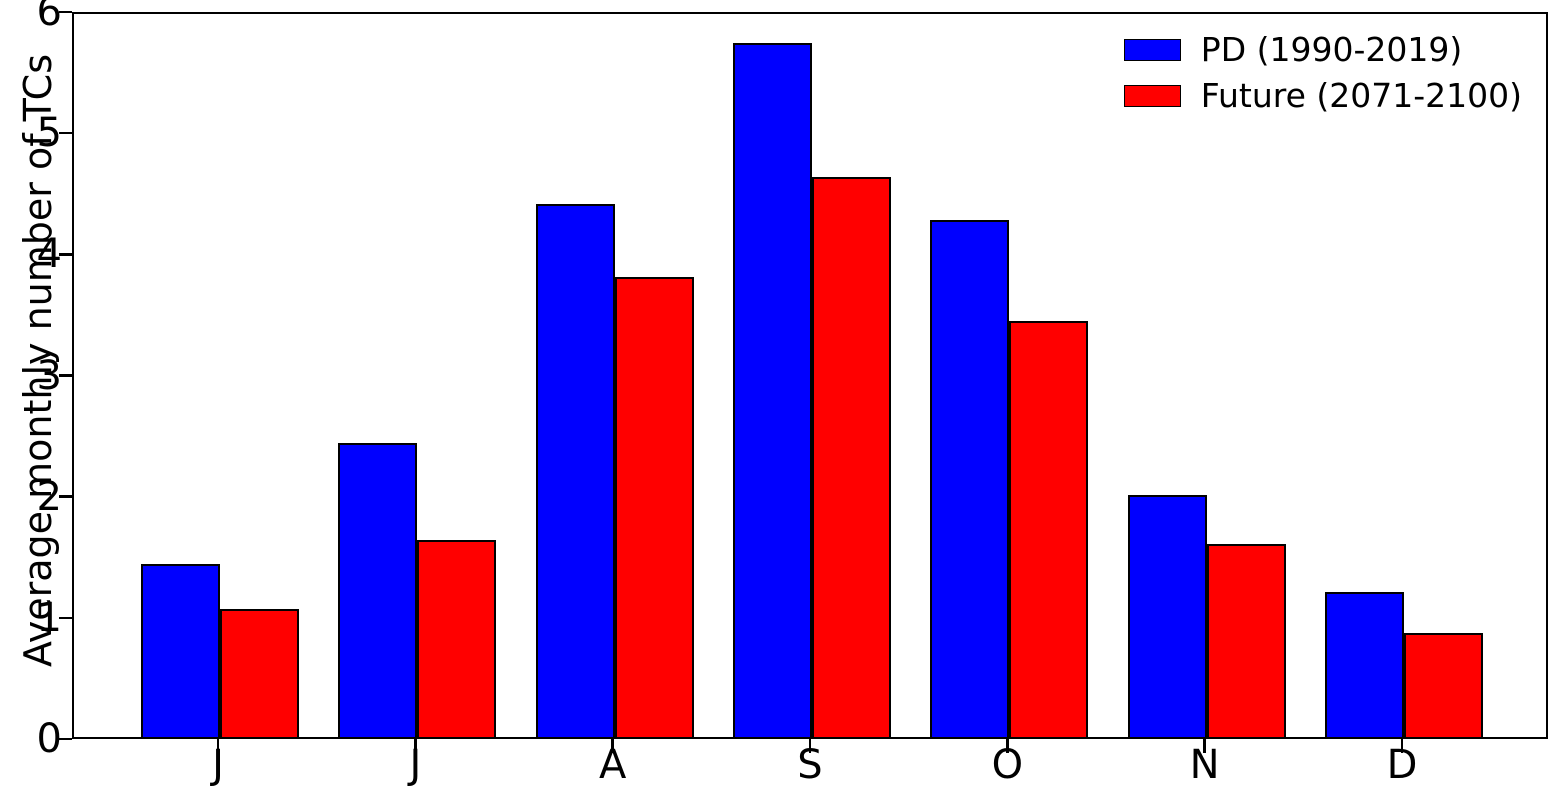 The image size is (1553, 788). Describe the element at coordinates (1152, 96) in the screenshot. I see `legend-swatch-future` at that location.